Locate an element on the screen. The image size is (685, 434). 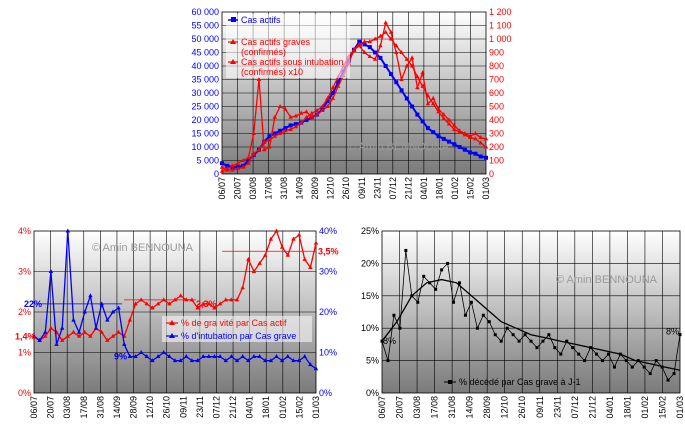
y-right-tick-label: 40% is located at coordinates (328, 231).